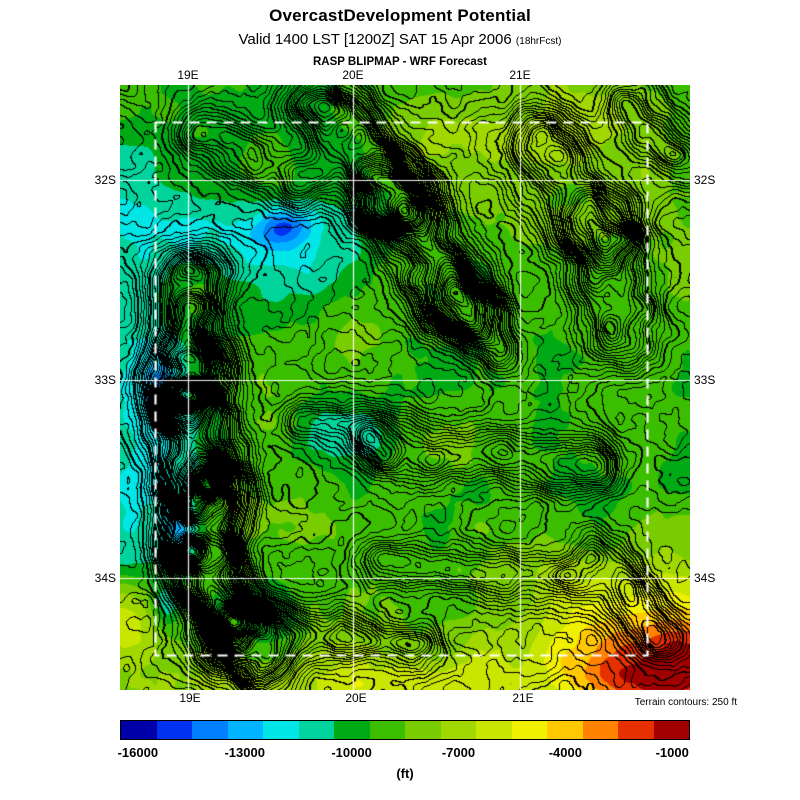  Describe the element at coordinates (538, 41) in the screenshot. I see `forecast-hour-tag: (18hrFcst)` at that location.